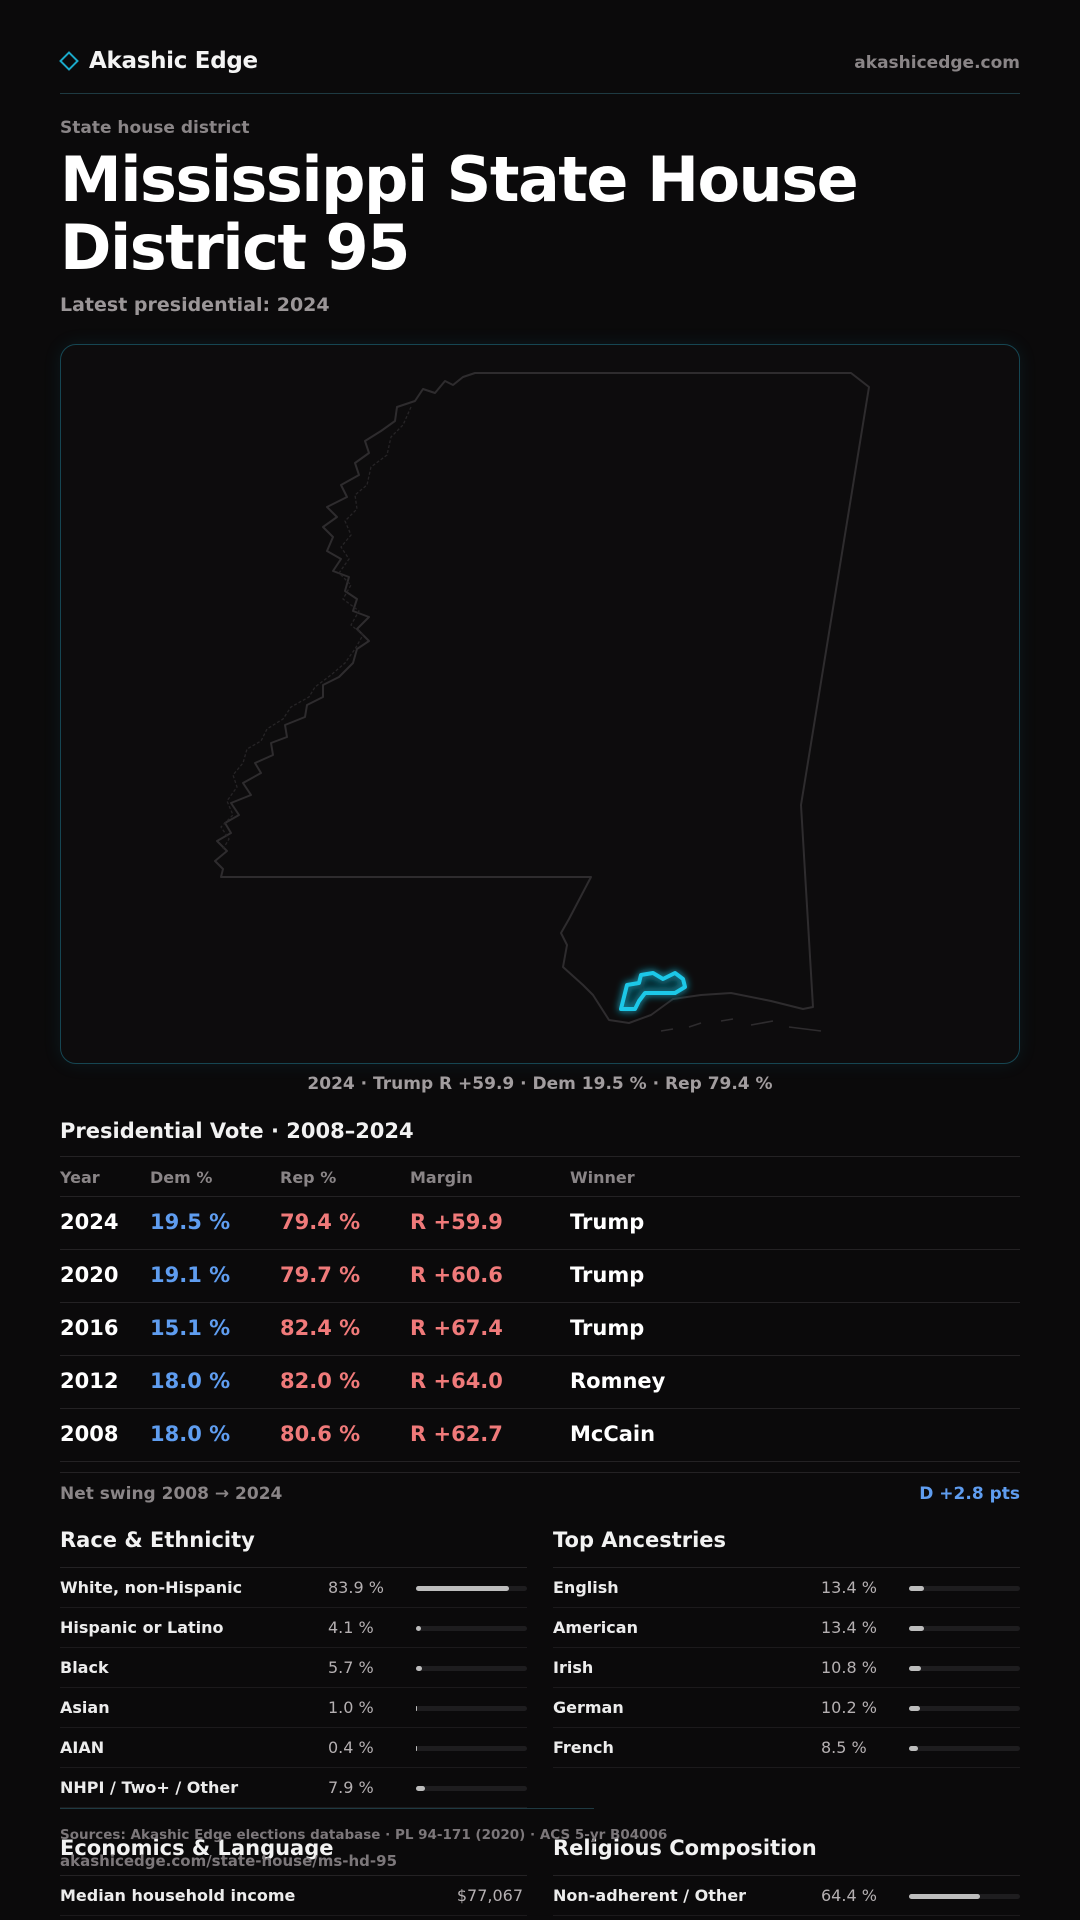 The height and width of the screenshot is (1920, 1080). What do you see at coordinates (181, 1177) in the screenshot?
I see `column-header-dem: Dem %` at bounding box center [181, 1177].